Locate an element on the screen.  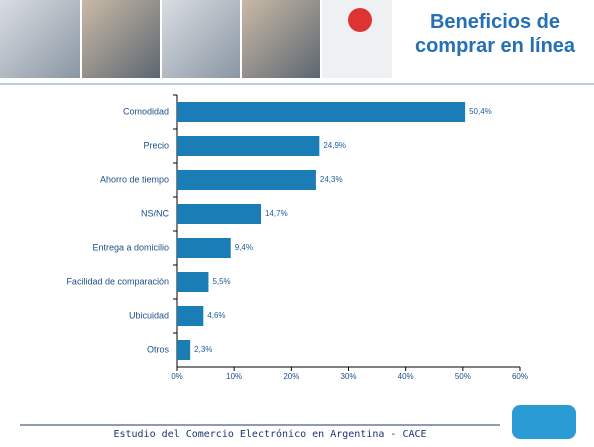
value-label: 9,4% is located at coordinates (244, 247).